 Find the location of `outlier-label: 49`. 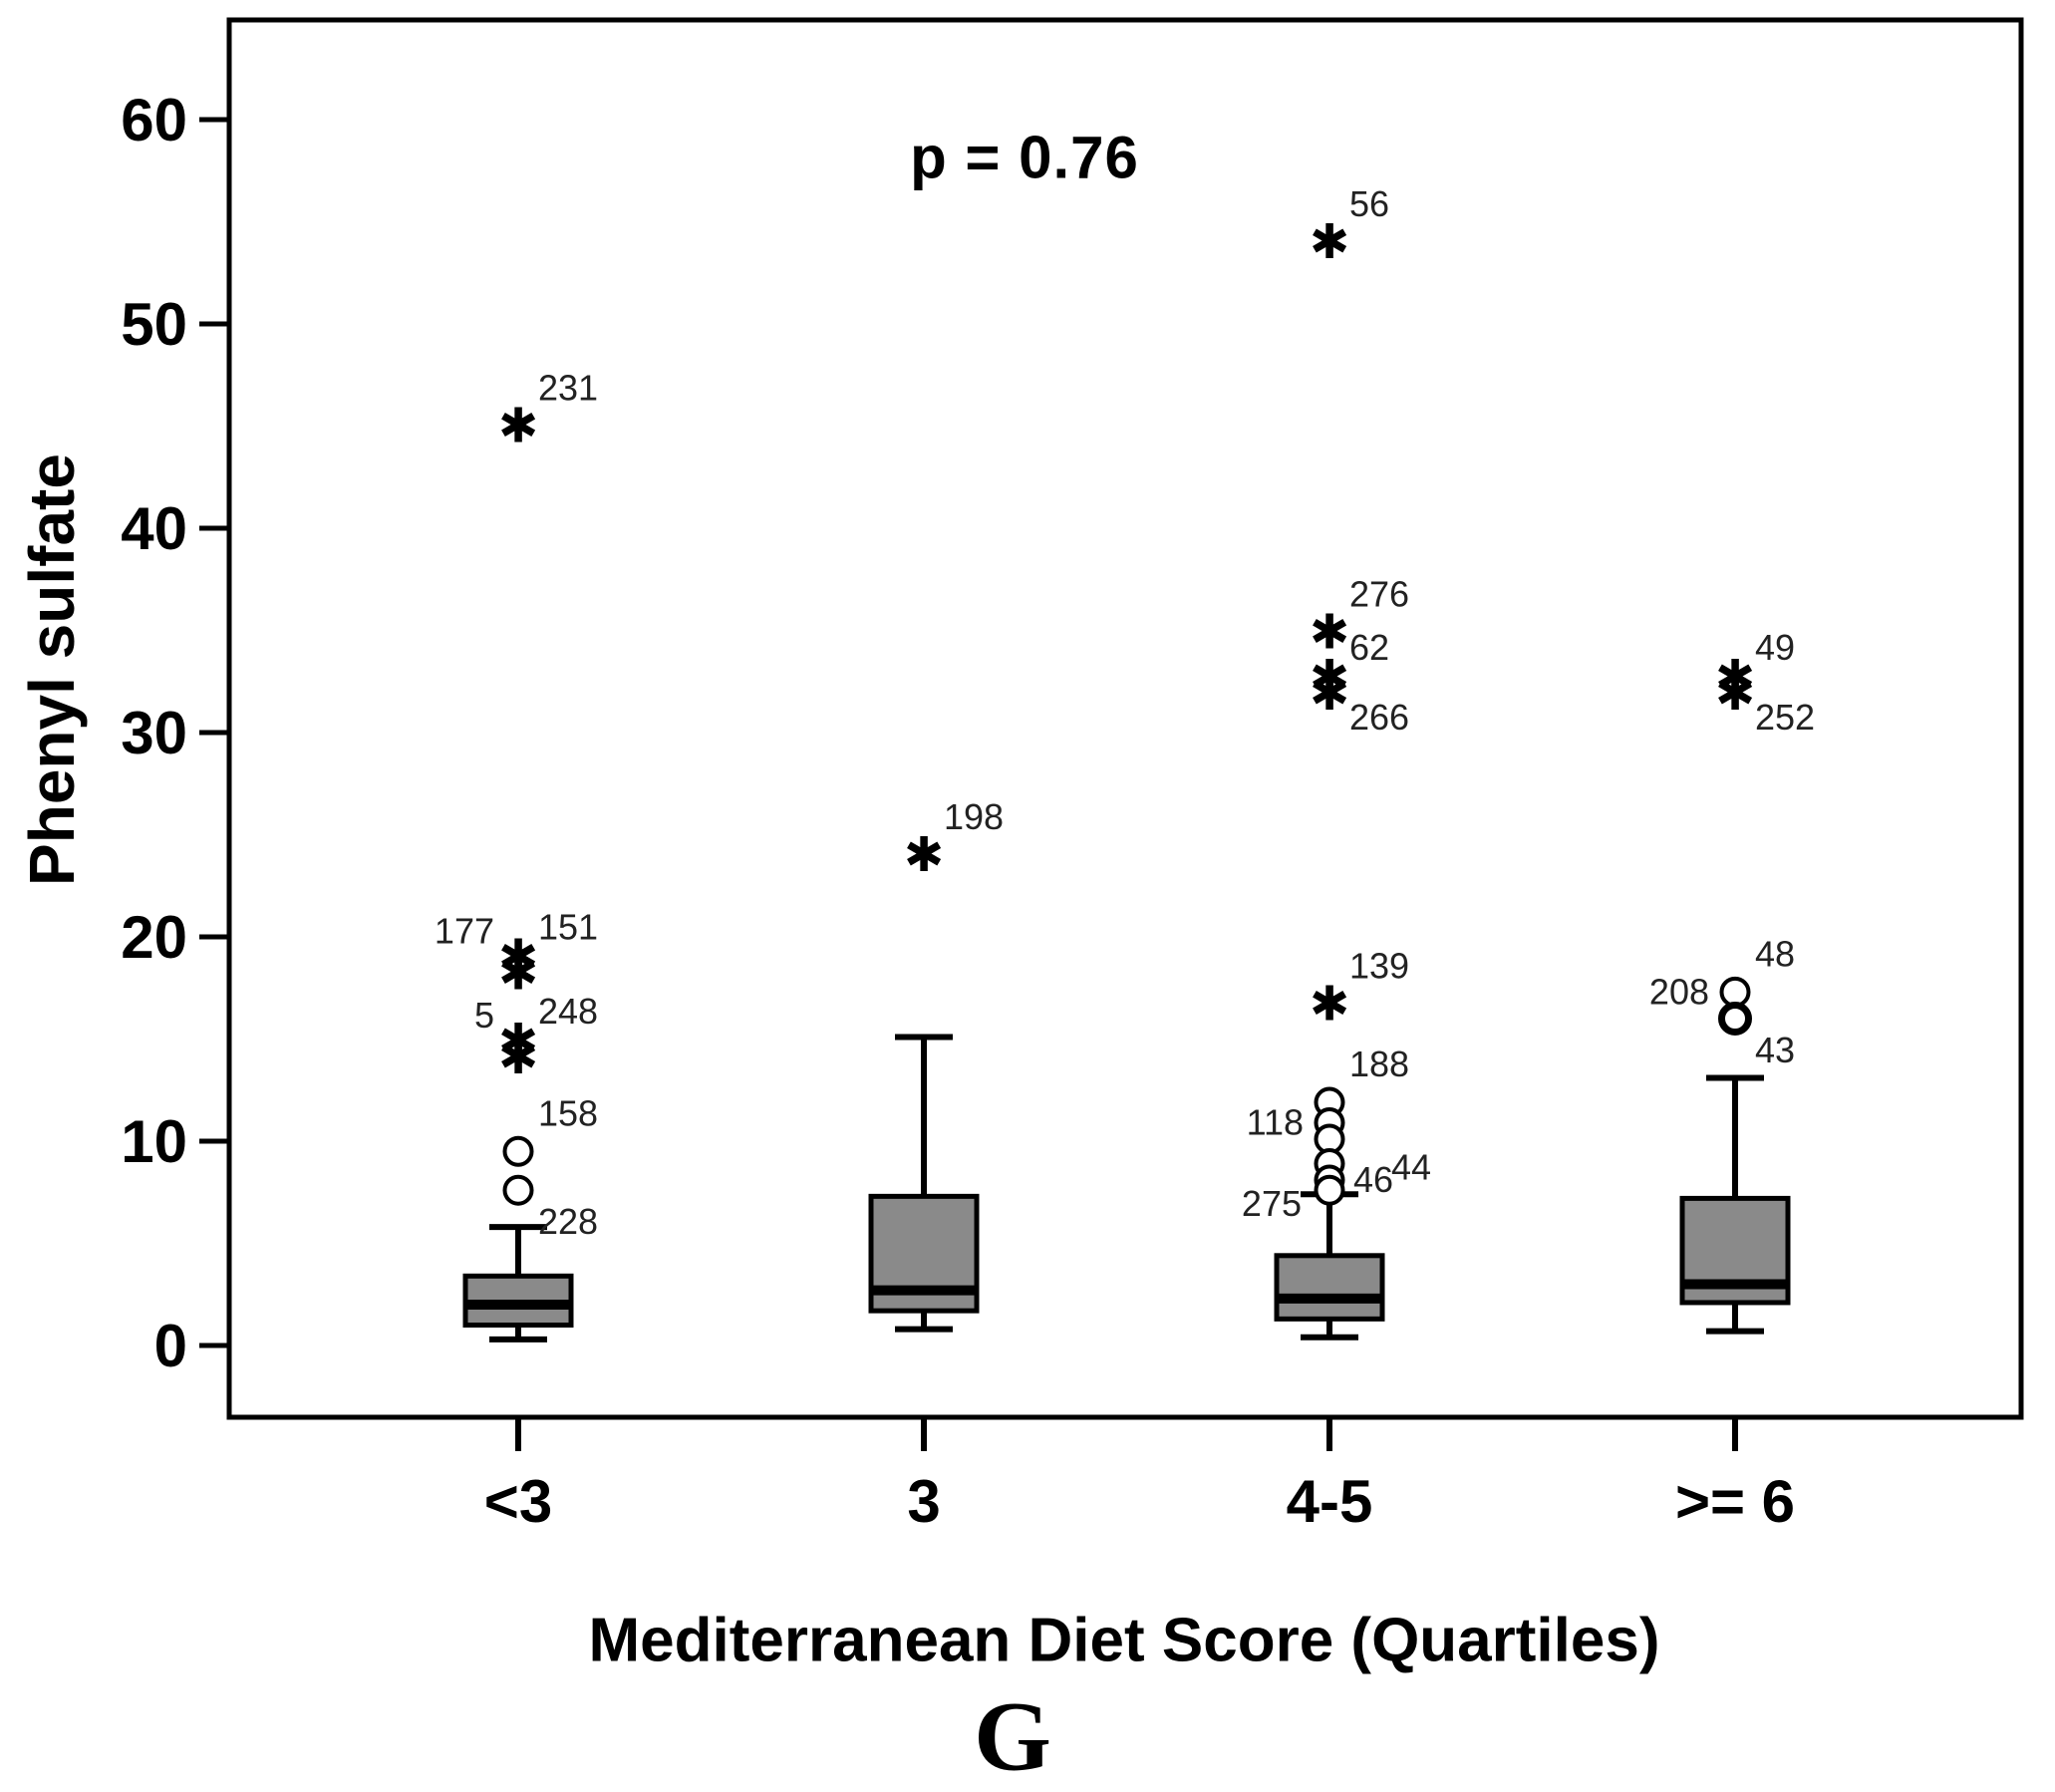

outlier-label: 49 is located at coordinates (1775, 647).